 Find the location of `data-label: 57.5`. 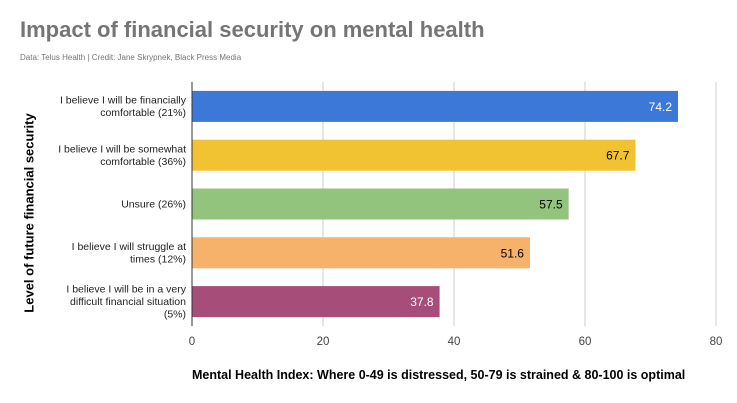

data-label: 57.5 is located at coordinates (551, 205).